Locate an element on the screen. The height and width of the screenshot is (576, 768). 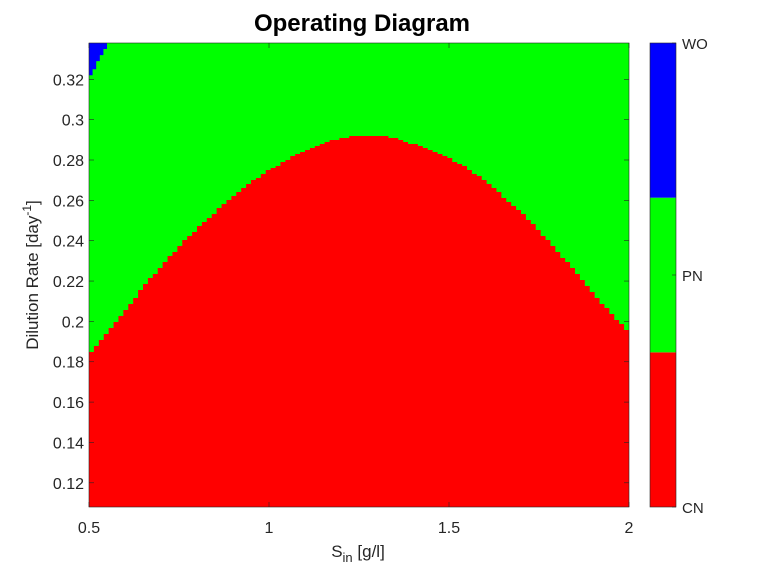
x-tick-label: 0.5 is located at coordinates (89, 528).